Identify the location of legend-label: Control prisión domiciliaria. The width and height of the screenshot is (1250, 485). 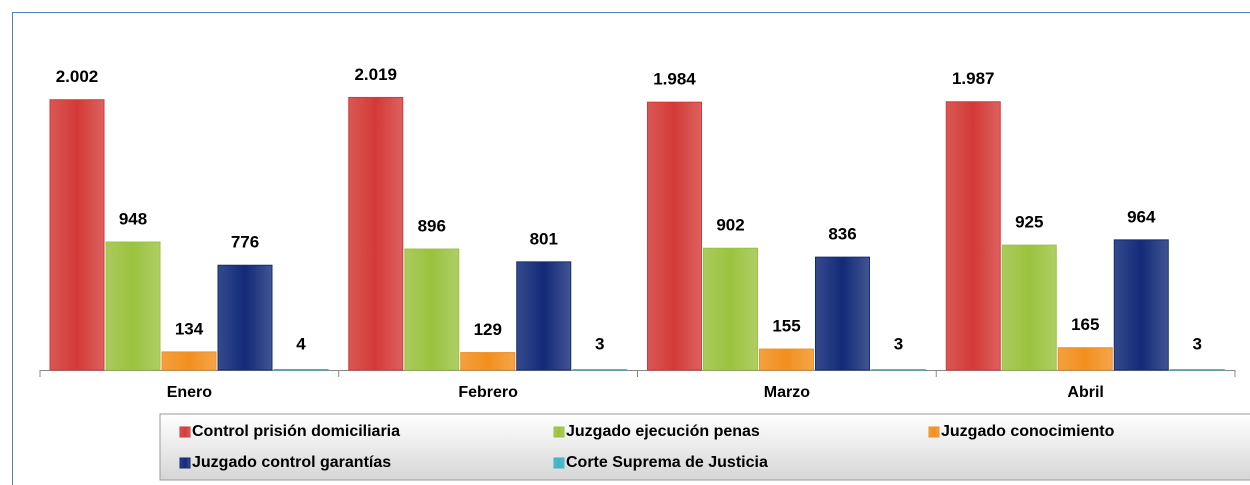
(296, 431).